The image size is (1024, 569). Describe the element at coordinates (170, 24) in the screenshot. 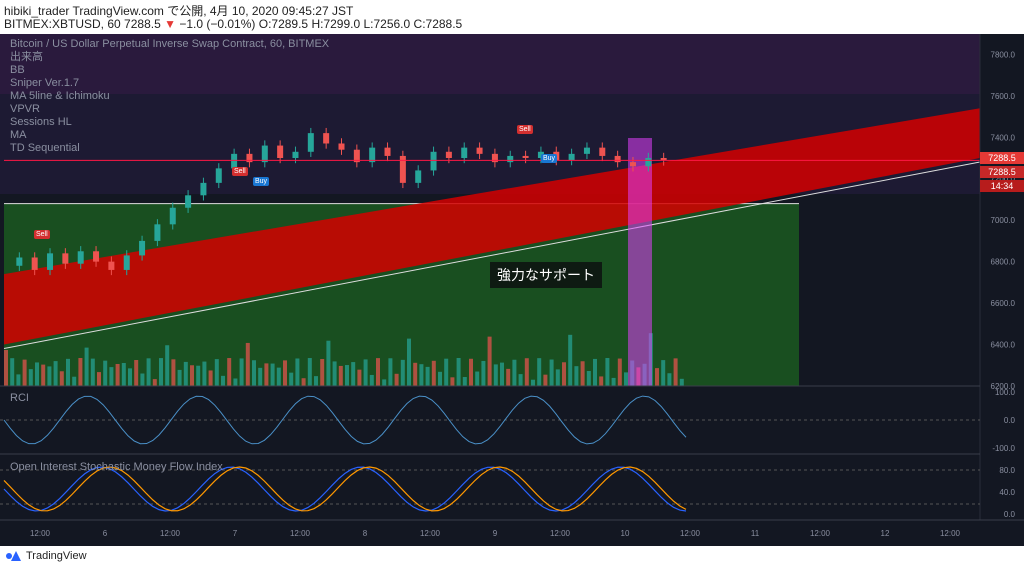

I see `down-arrow-icon: ▼` at that location.